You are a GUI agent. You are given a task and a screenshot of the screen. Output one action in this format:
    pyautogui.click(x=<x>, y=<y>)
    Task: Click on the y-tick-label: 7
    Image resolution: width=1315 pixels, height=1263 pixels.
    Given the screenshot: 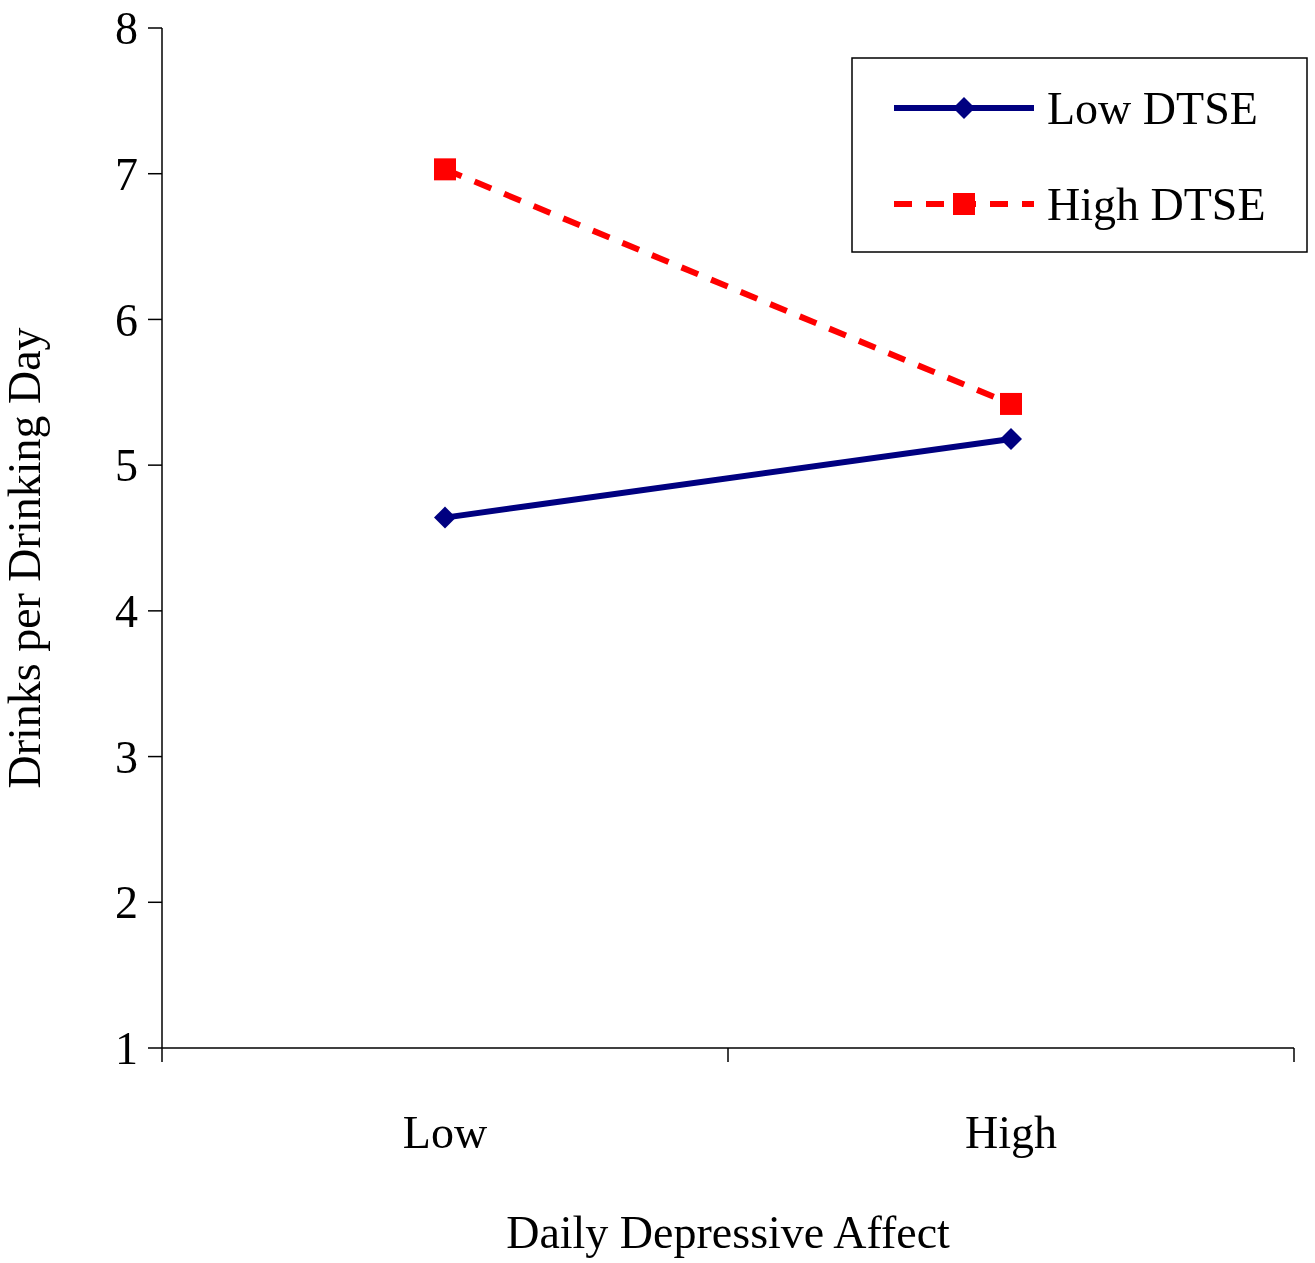 What is the action you would take?
    pyautogui.click(x=126, y=174)
    